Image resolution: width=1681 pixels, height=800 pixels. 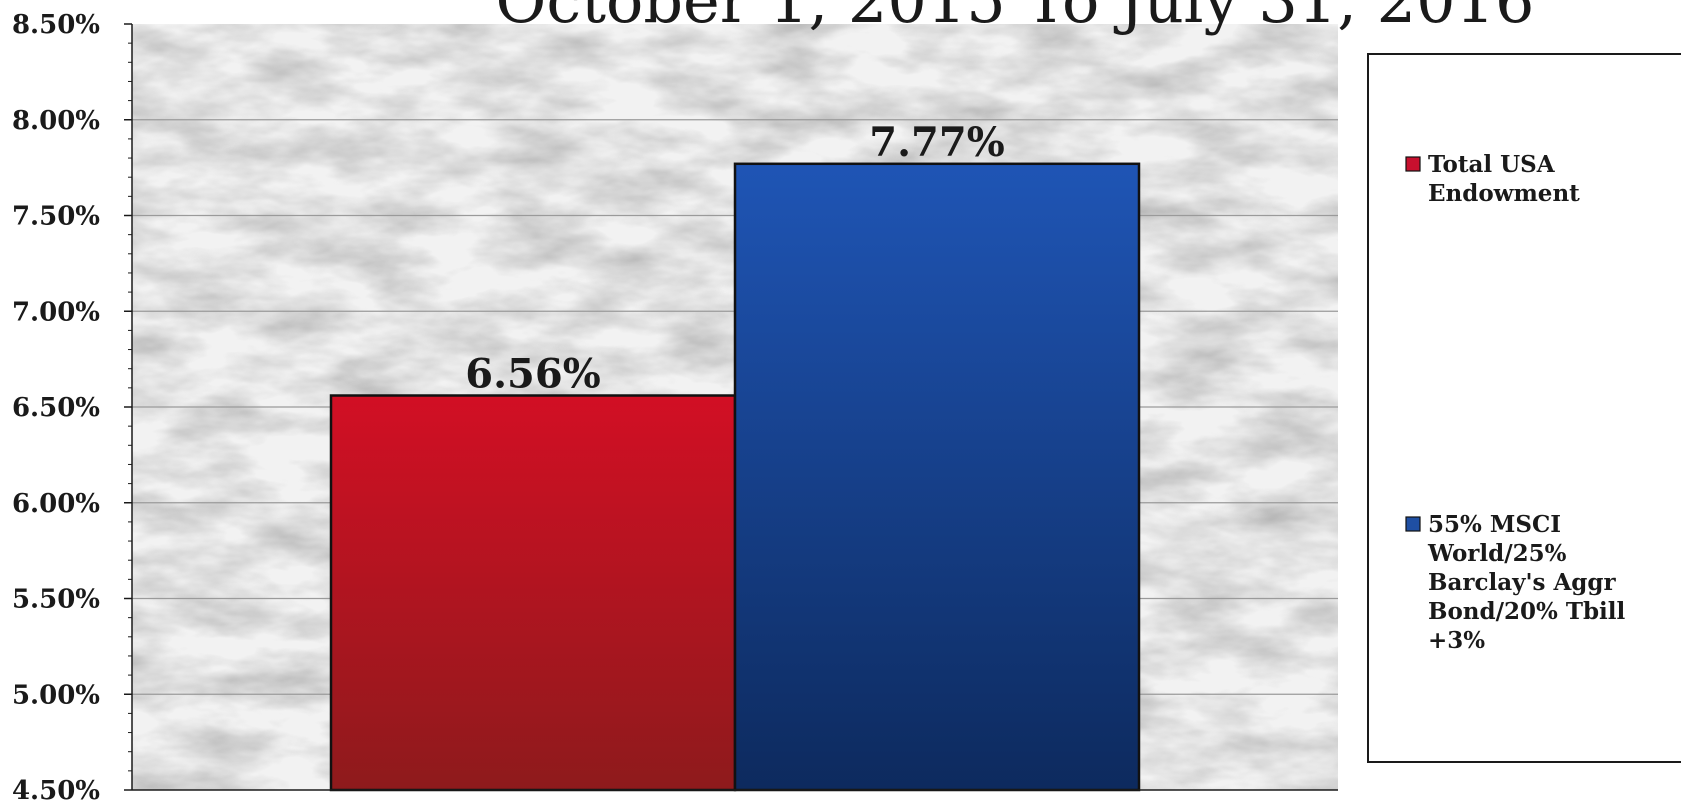 What do you see at coordinates (1527, 611) in the screenshot?
I see `legend-label-line: Bond/20% Tbill` at bounding box center [1527, 611].